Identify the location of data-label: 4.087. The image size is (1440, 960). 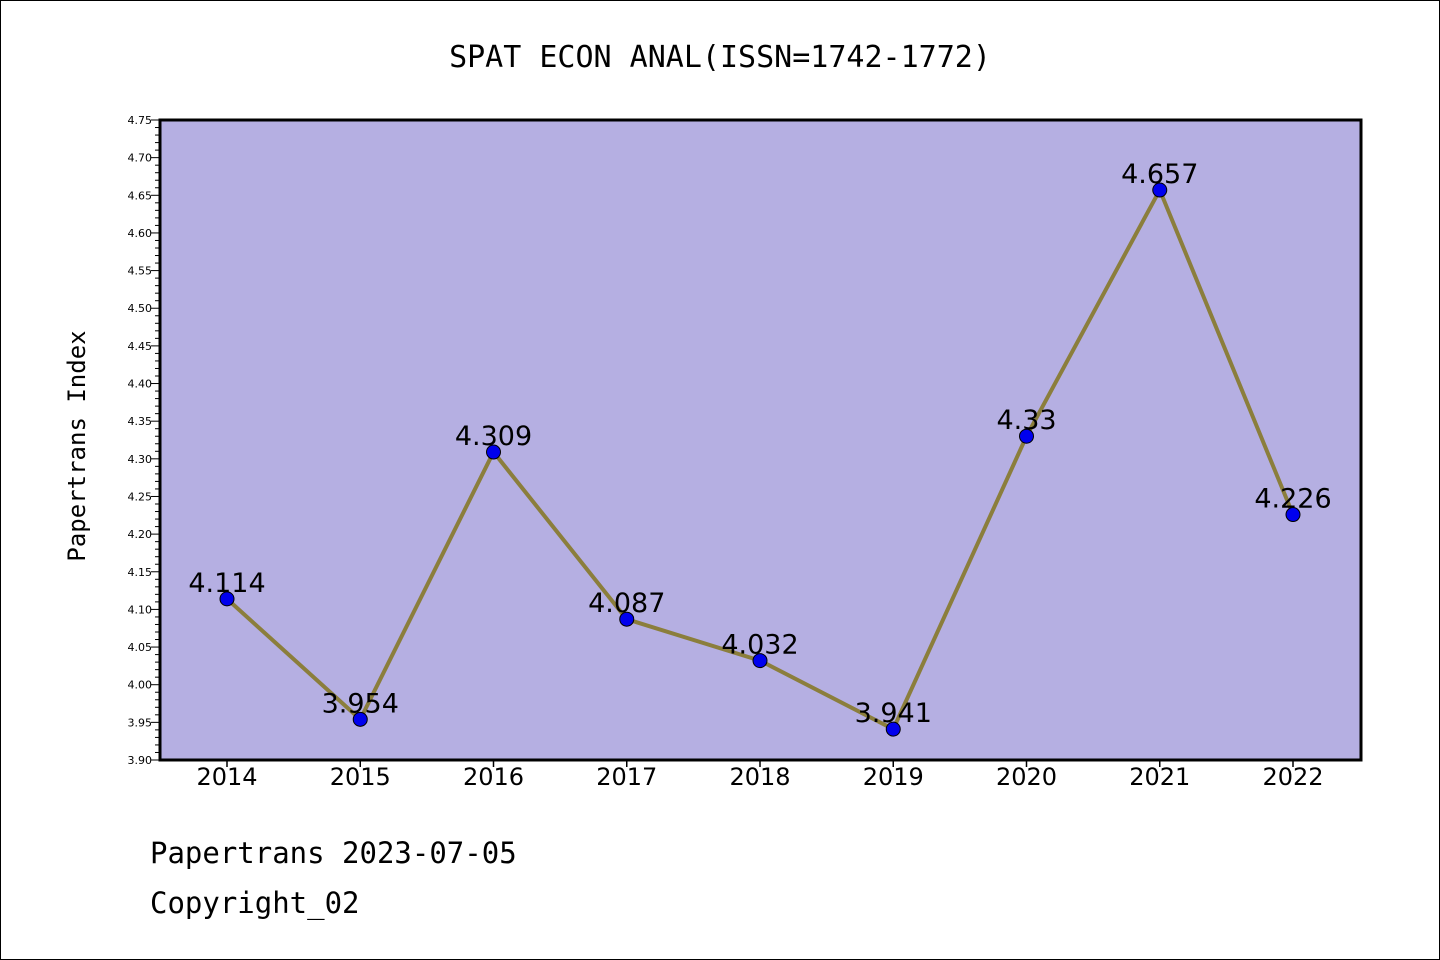
(626, 603).